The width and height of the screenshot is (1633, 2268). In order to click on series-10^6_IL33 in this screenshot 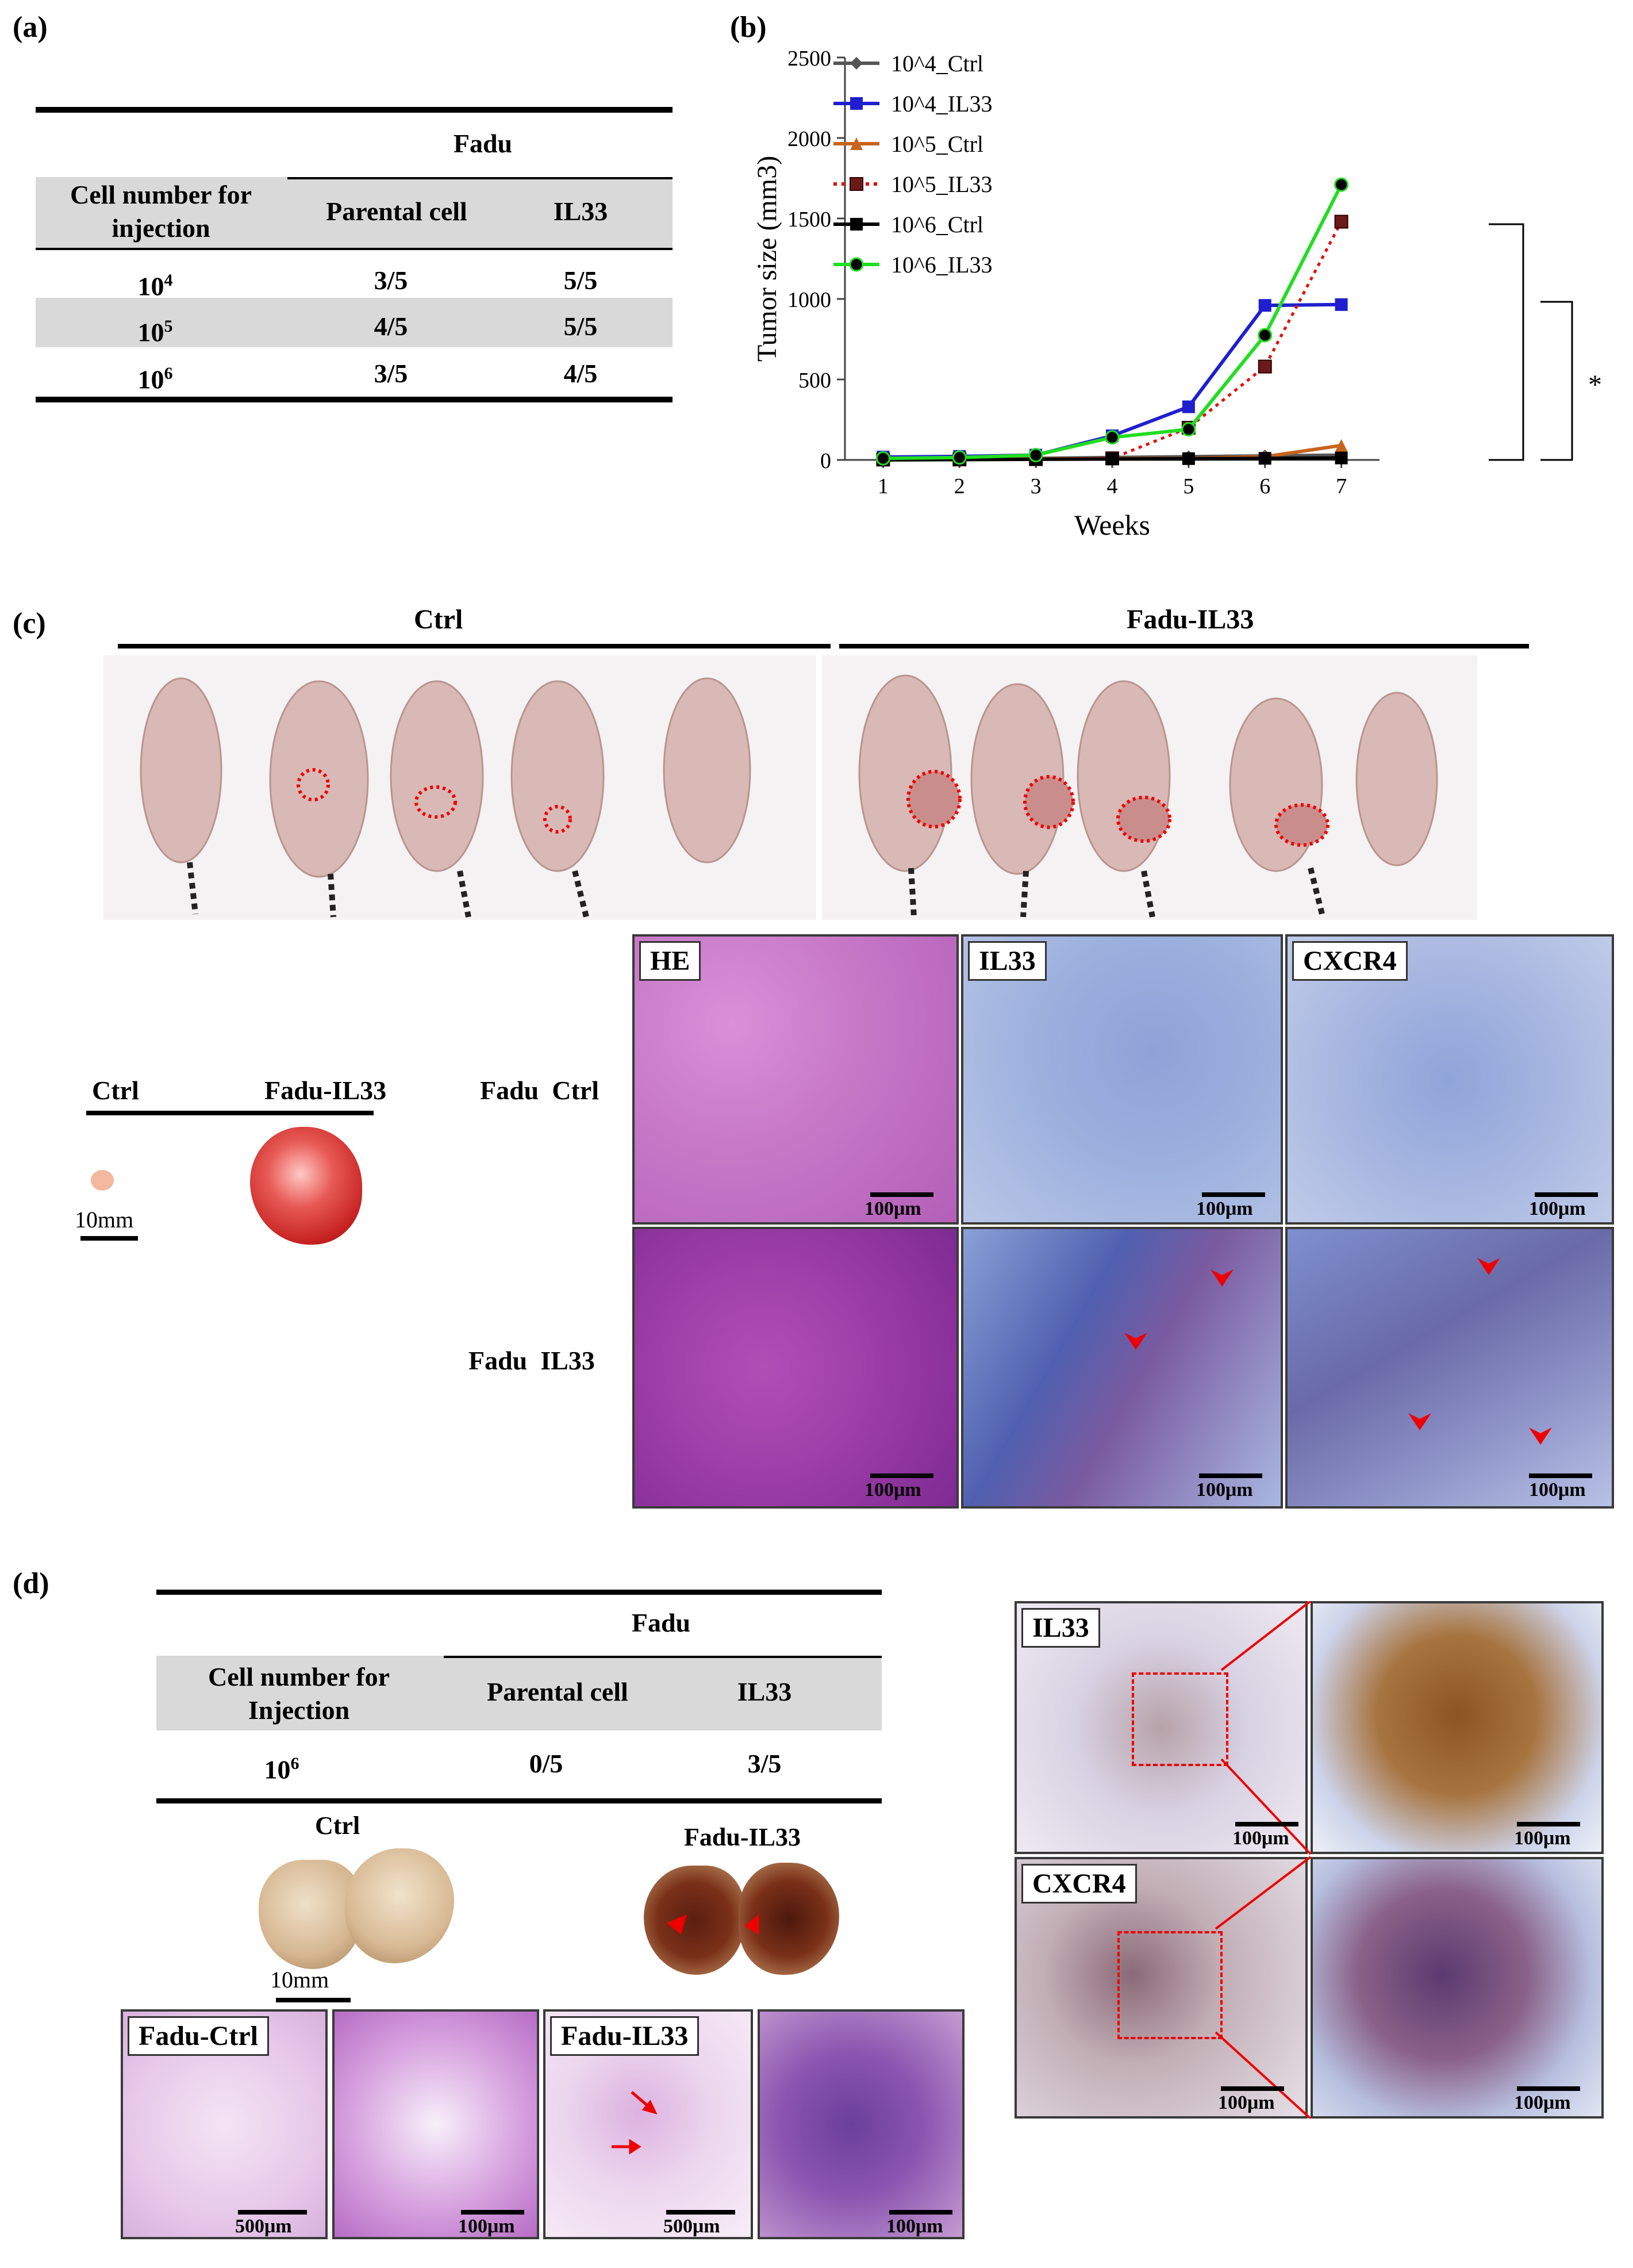, I will do `click(1112, 321)`.